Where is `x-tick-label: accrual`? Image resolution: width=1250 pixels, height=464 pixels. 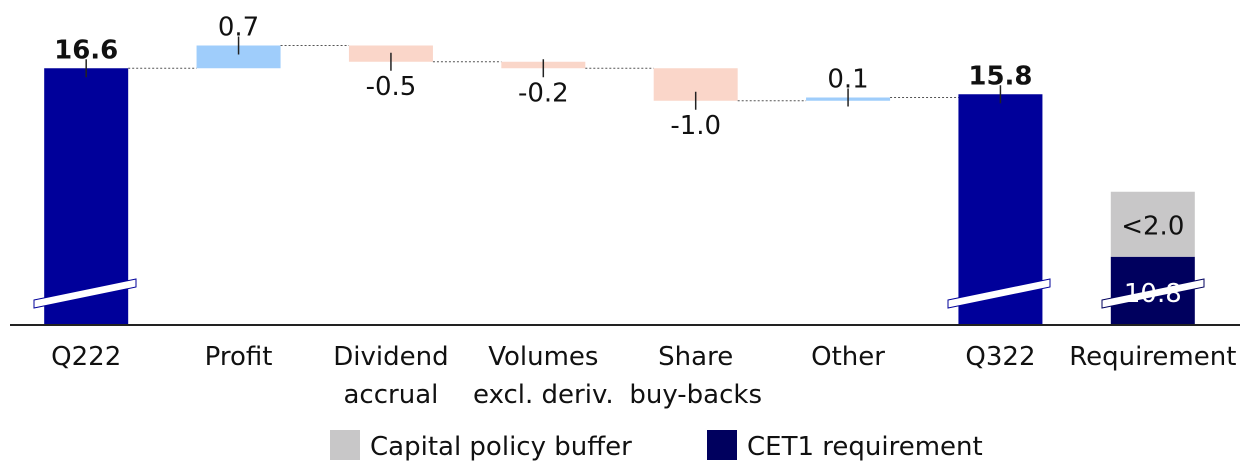
x-tick-label: accrual is located at coordinates (391, 395).